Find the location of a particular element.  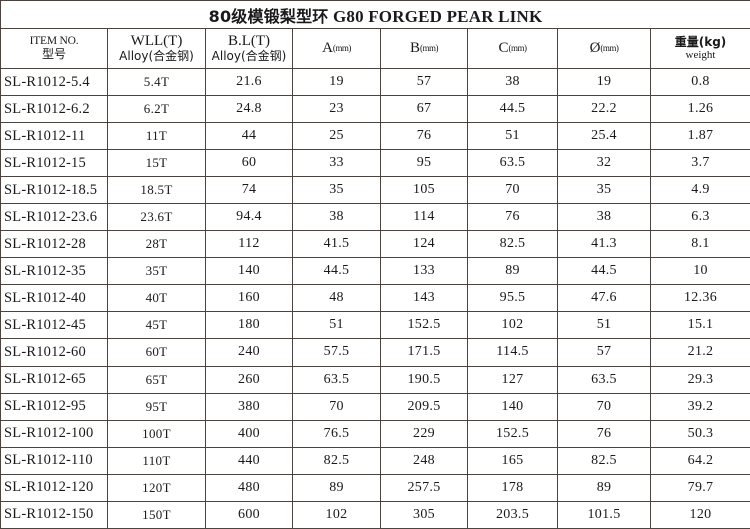

cell-breaking-load: 60 is located at coordinates (249, 163).